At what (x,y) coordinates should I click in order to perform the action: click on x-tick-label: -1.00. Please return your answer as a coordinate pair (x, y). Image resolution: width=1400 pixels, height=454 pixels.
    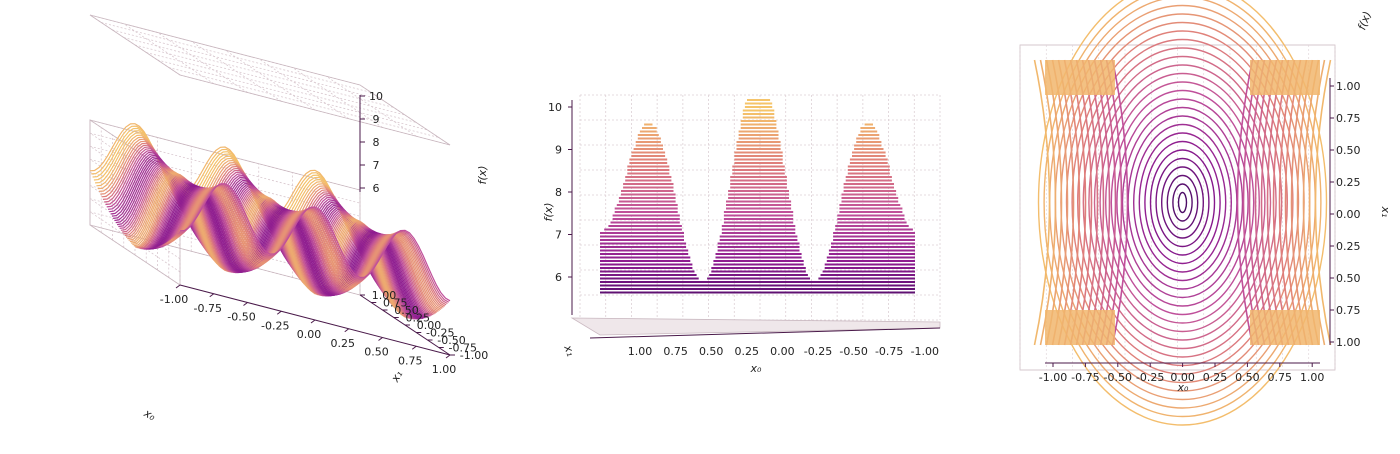
    Looking at the image, I should click on (925, 351).